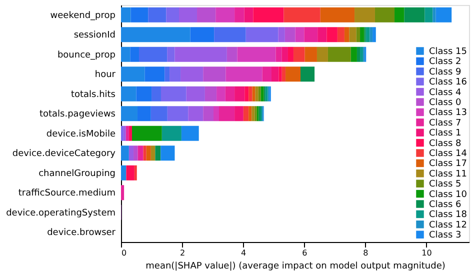 The image size is (474, 275). Describe the element at coordinates (365, 253) in the screenshot. I see `x-tick-label: 8` at that location.